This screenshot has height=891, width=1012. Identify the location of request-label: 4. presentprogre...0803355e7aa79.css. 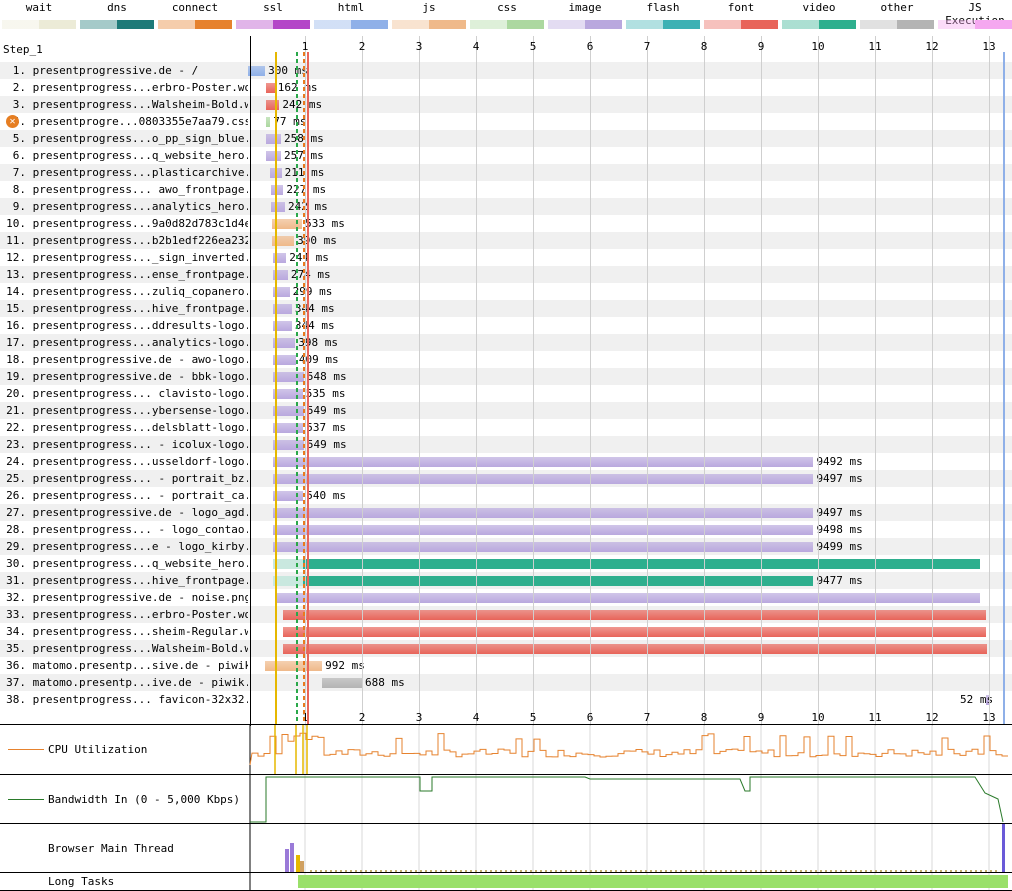
(124, 121).